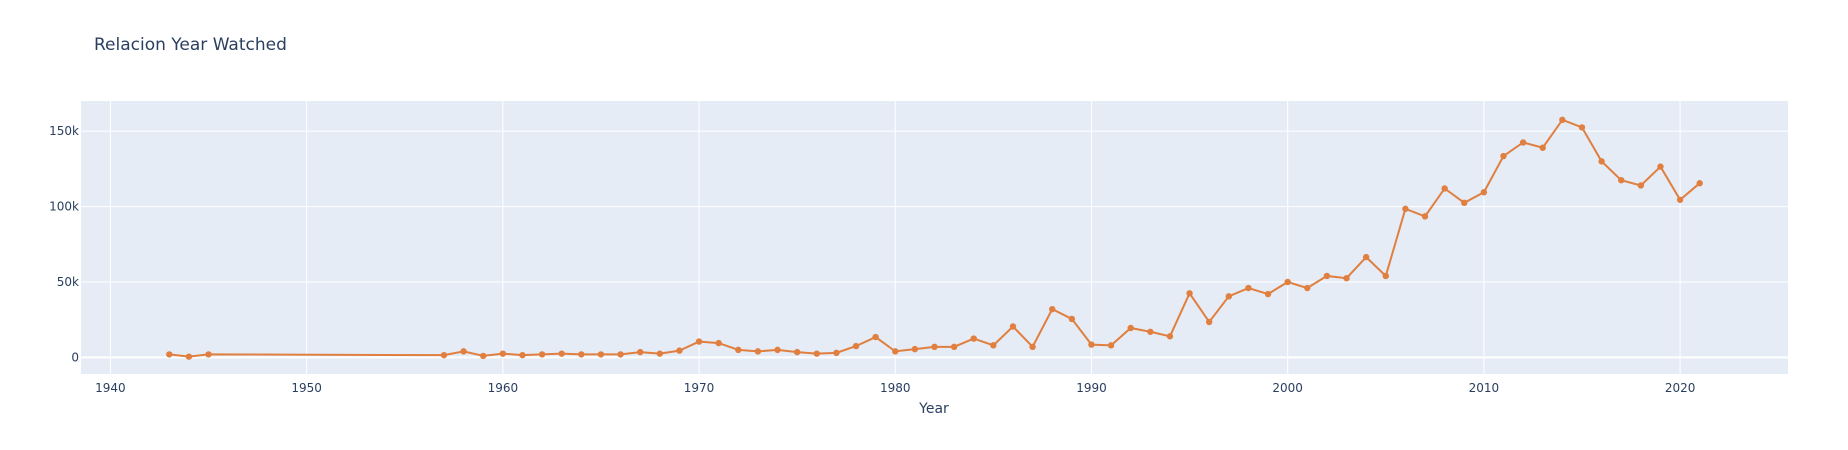 Image resolution: width=1848 pixels, height=450 pixels. Describe the element at coordinates (75, 357) in the screenshot. I see `y-tick-label: 0` at that location.